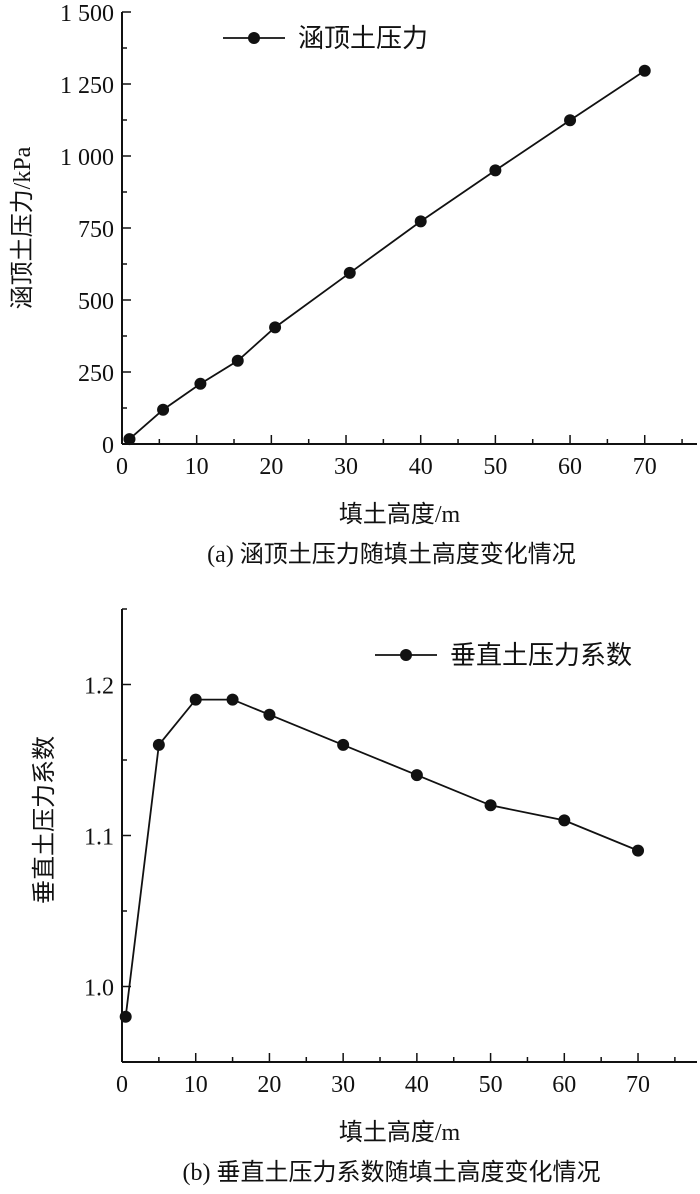 Image resolution: width=700 pixels, height=1194 pixels. I want to click on y-tick-label: 250, so click(96, 374).